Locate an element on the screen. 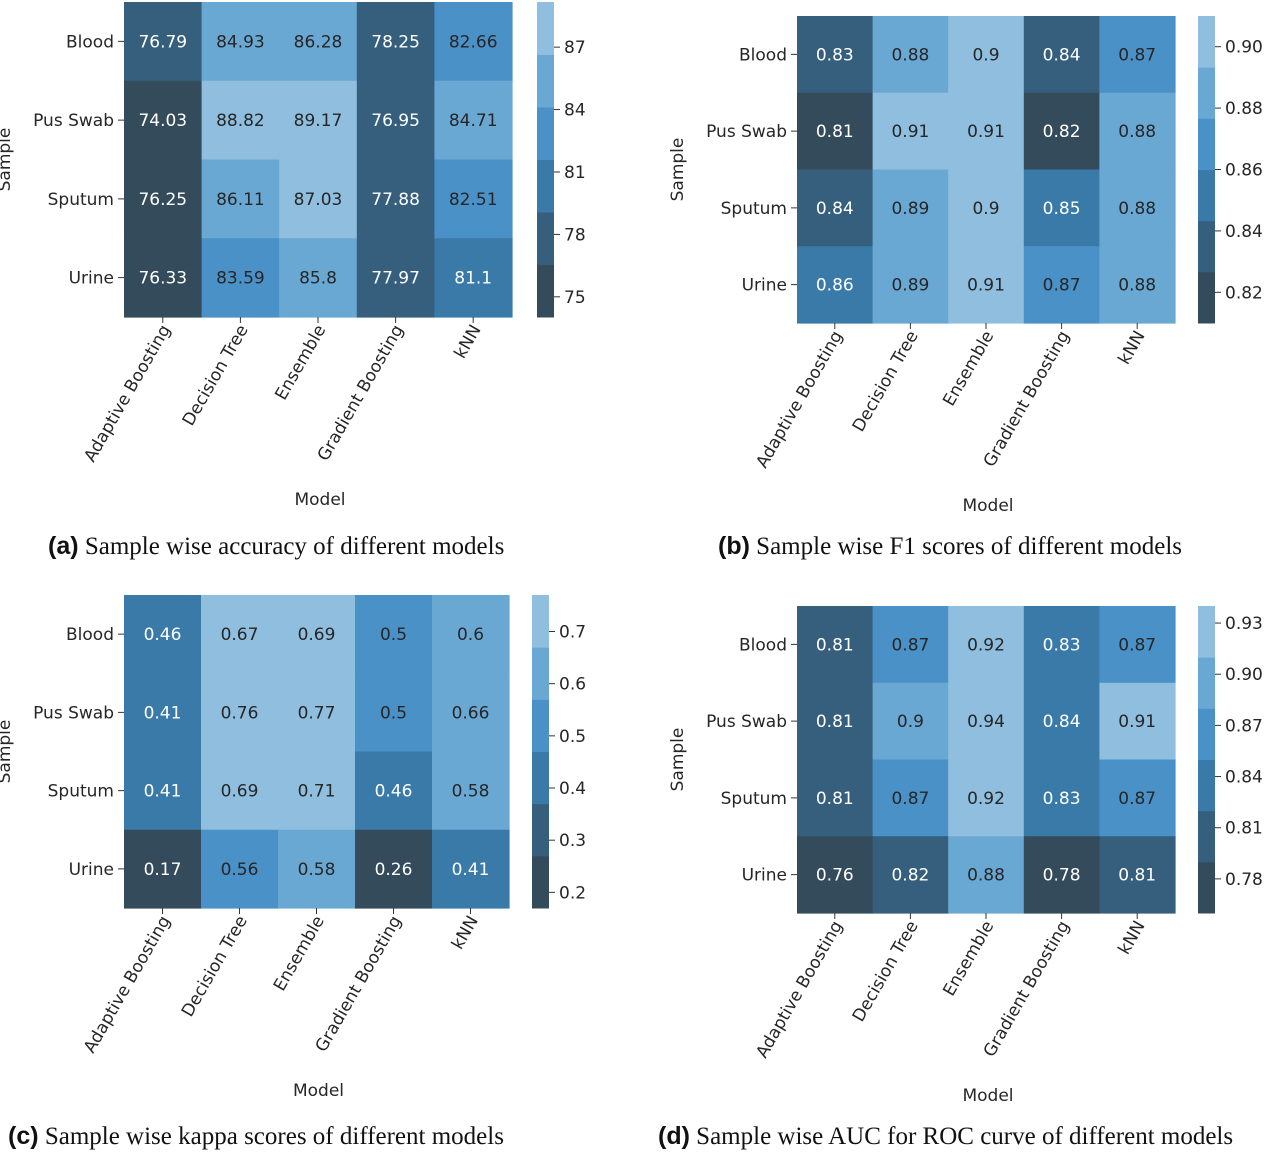  colorbar-tick-label: 75 is located at coordinates (575, 298).